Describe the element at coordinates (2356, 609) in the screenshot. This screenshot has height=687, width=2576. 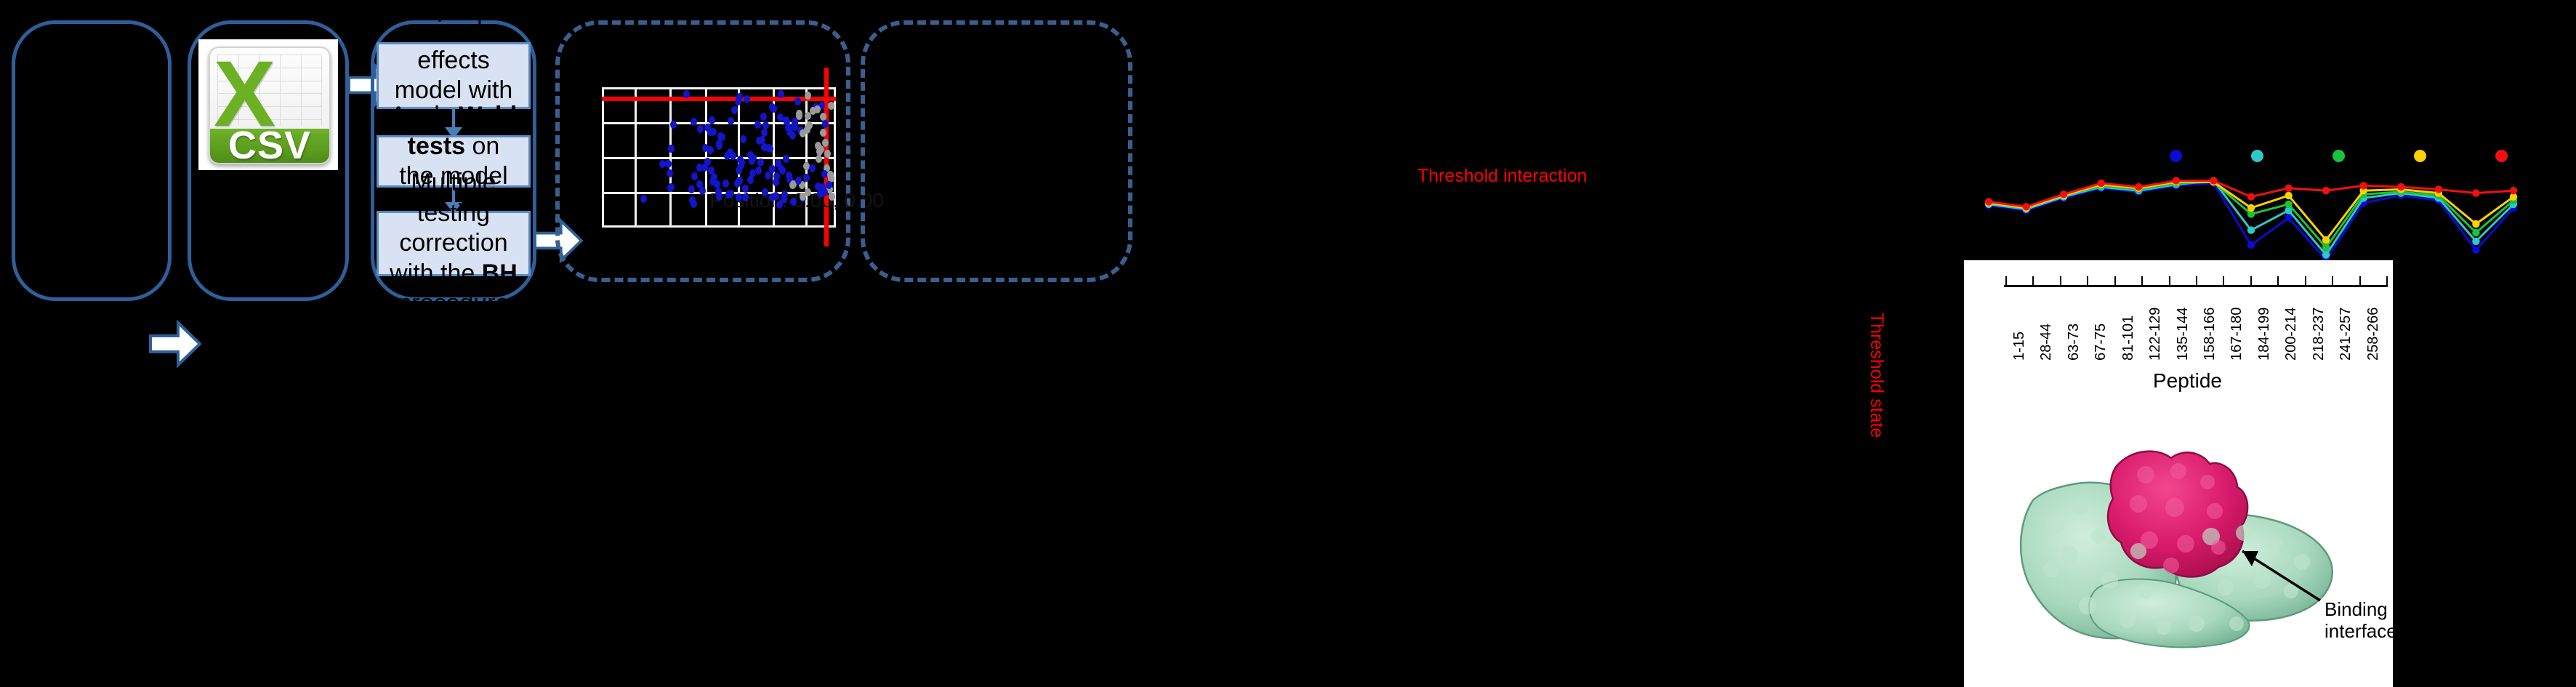
I see `binding-interface-line1: Binding` at that location.